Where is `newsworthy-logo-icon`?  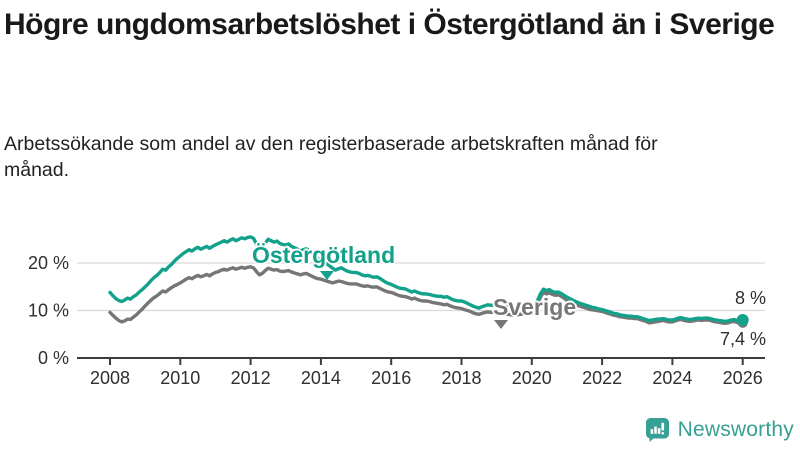
newsworthy-logo-icon is located at coordinates (657, 430).